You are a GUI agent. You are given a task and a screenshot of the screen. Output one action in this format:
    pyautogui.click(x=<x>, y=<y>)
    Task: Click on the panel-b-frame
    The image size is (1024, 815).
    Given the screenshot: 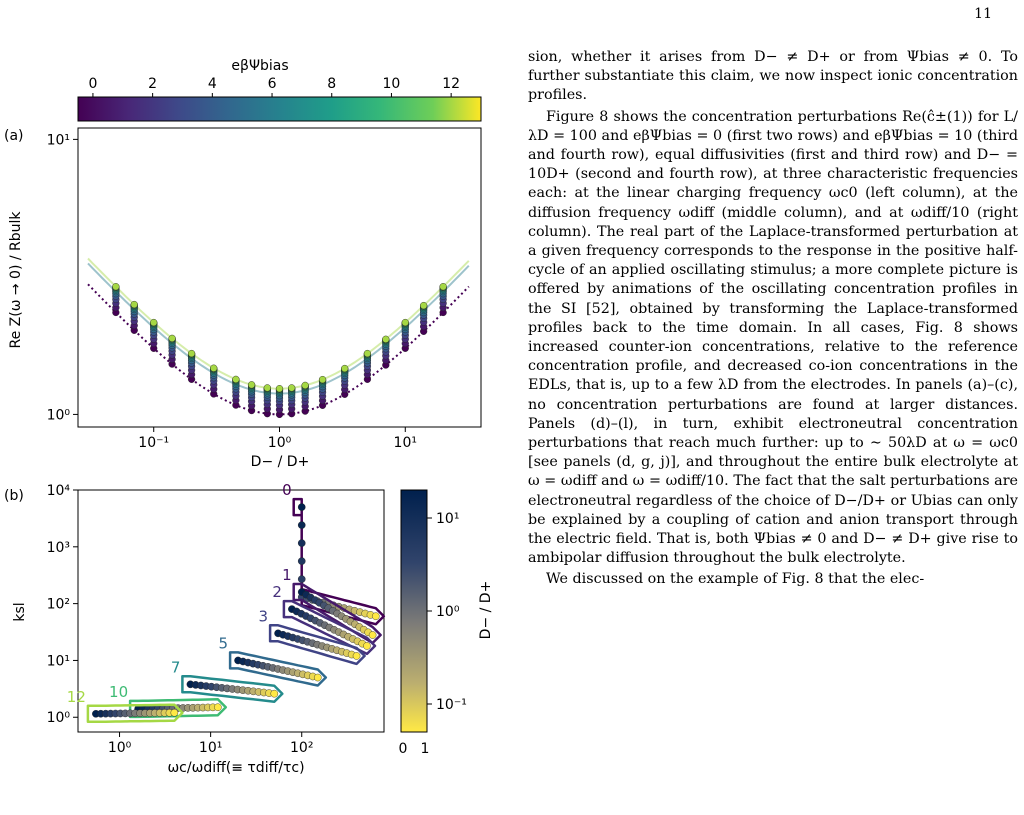 What is the action you would take?
    pyautogui.click(x=231, y=611)
    